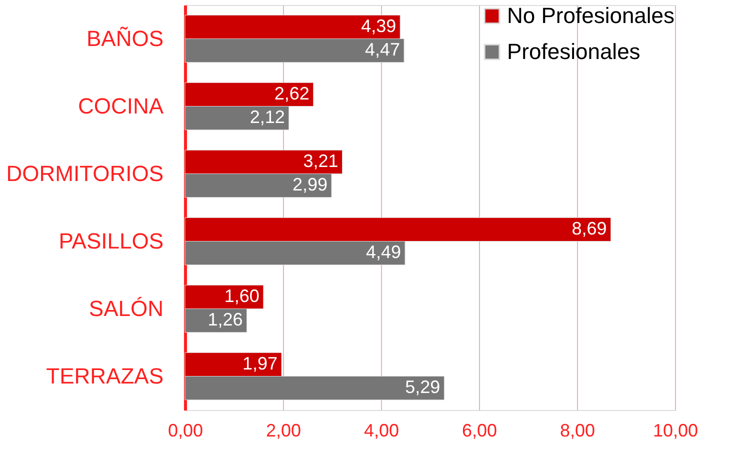 This screenshot has width=746, height=455. I want to click on data-label: 1,97, so click(260, 363).